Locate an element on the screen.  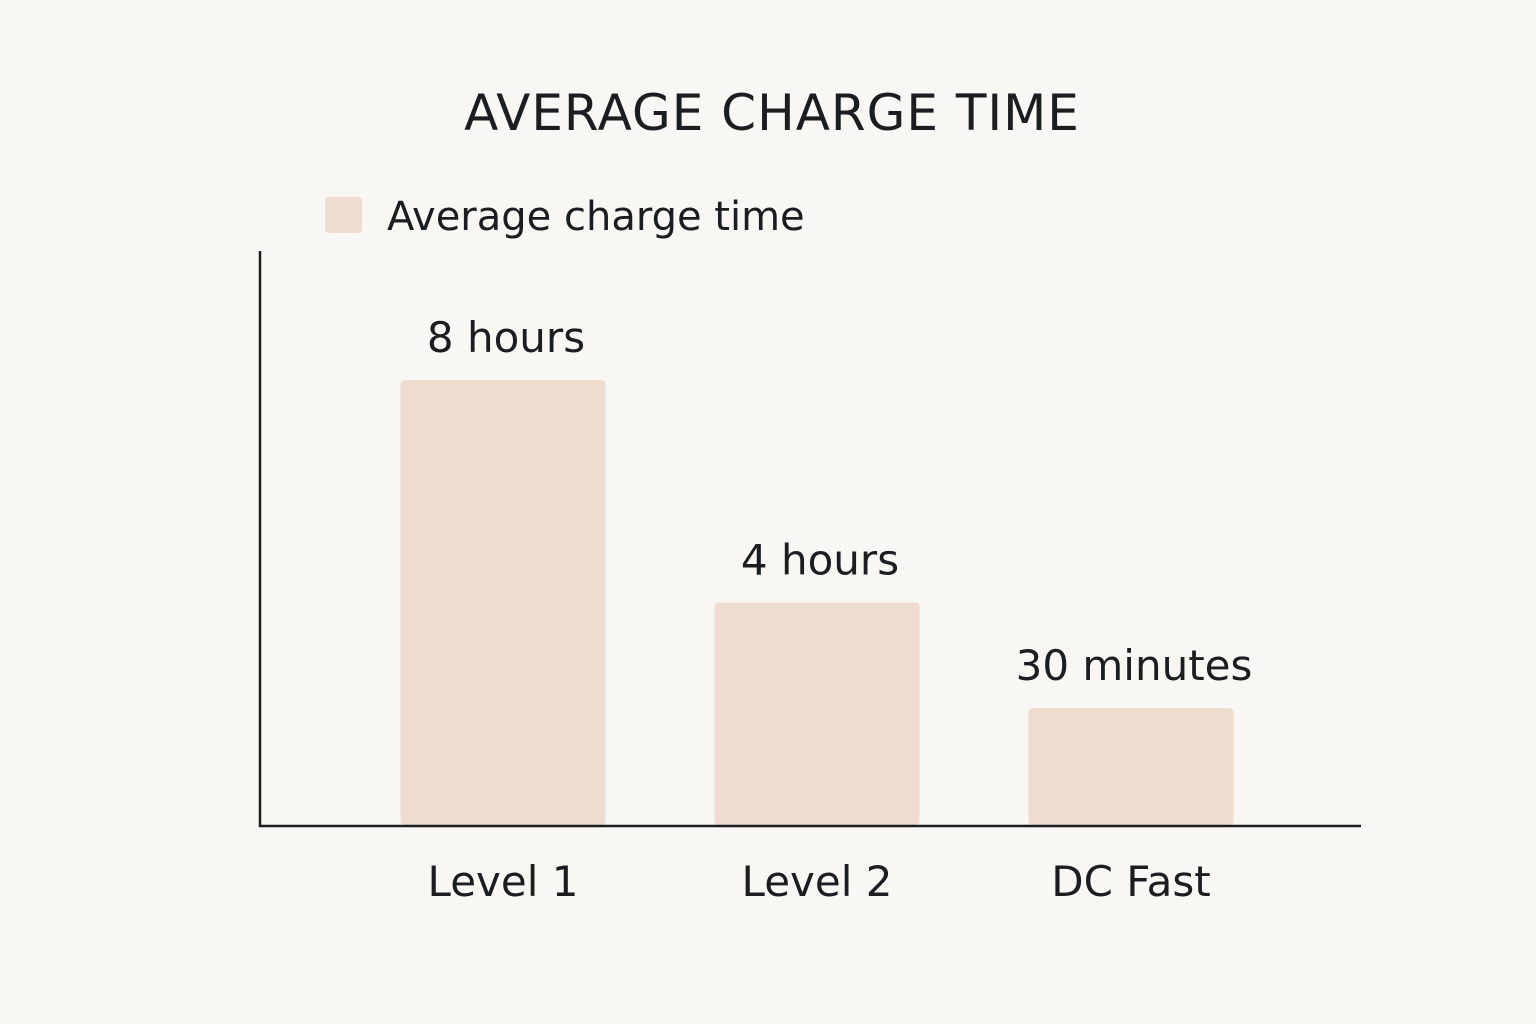
data-label-level-2: 4 hours is located at coordinates (820, 560).